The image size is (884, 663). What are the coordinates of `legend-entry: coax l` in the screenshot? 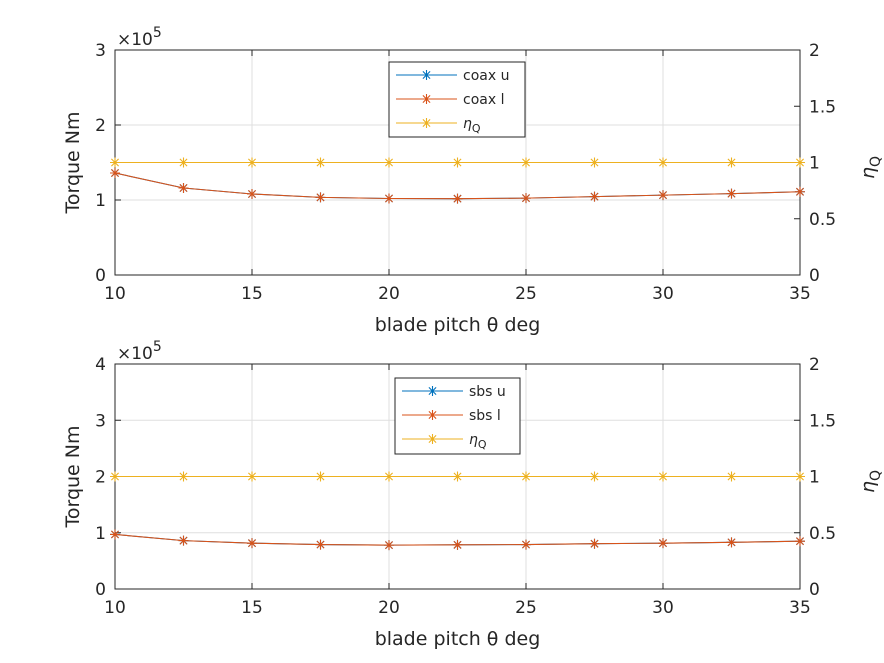 It's located at (483, 100).